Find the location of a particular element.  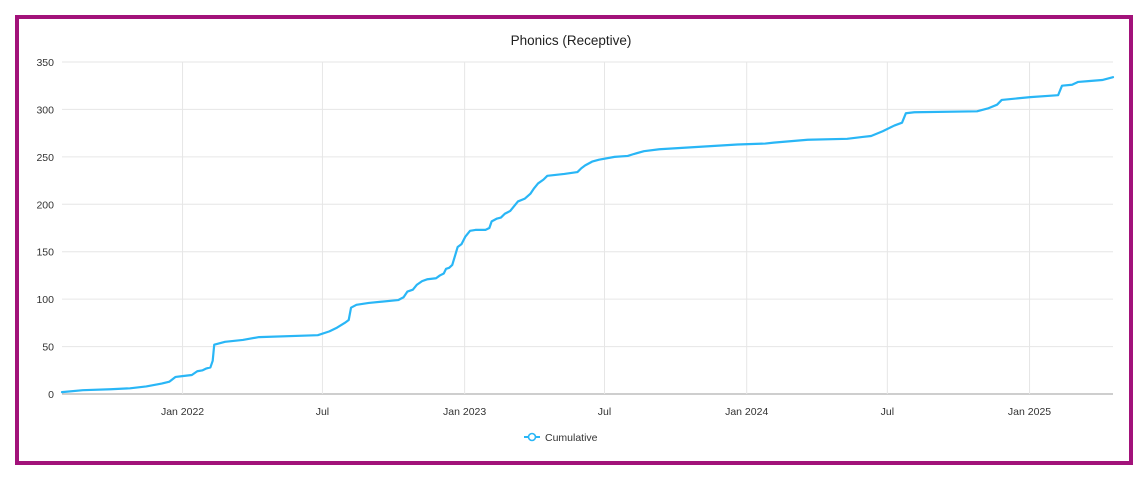

y-tick-label: 350 is located at coordinates (45, 63).